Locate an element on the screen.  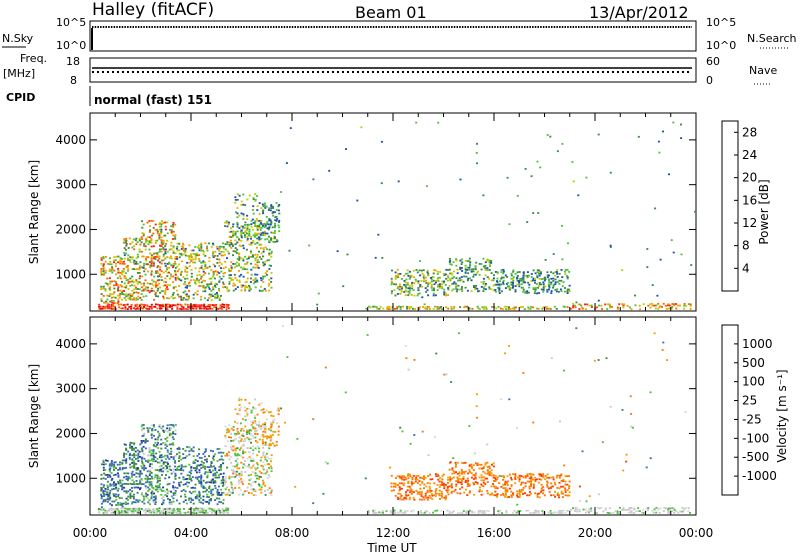
colorbar-tick-label: 24 is located at coordinates (749, 155).